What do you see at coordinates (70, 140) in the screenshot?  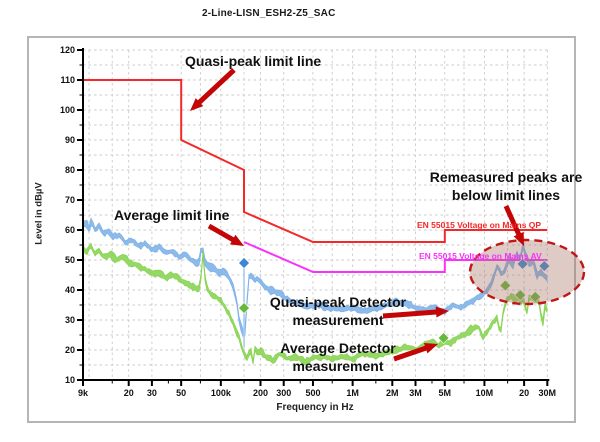 I see `y-tick-label: 90` at bounding box center [70, 140].